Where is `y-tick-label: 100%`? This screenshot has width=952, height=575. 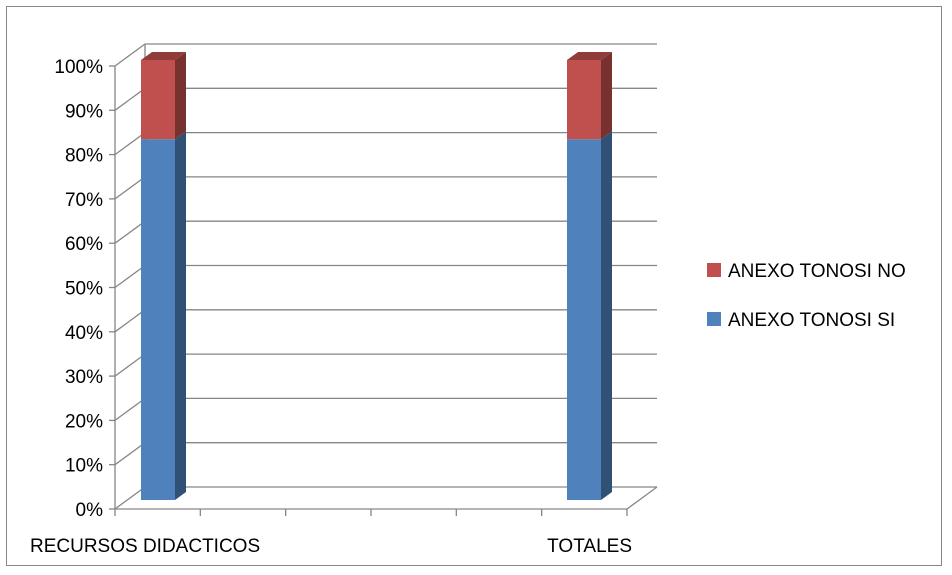
y-tick-label: 100% is located at coordinates (78, 67).